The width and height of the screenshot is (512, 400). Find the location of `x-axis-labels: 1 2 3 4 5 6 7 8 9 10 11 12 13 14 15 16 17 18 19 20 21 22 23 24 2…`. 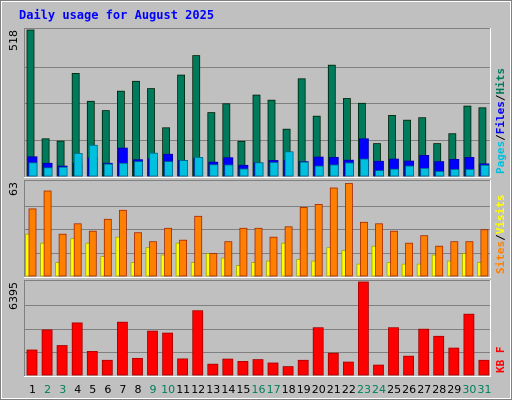

x-axis-labels: 1 2 3 4 5 6 7 8 9 10 11 12 13 14 15 16 17 18 19 20 21 22 23 24 2… is located at coordinates (260, 389).